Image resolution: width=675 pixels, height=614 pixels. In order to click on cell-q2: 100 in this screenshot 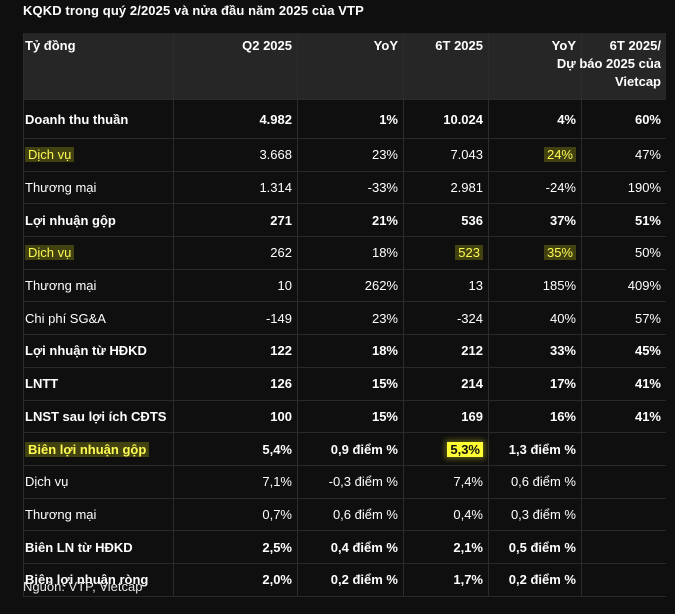, I will do `click(236, 416)`.